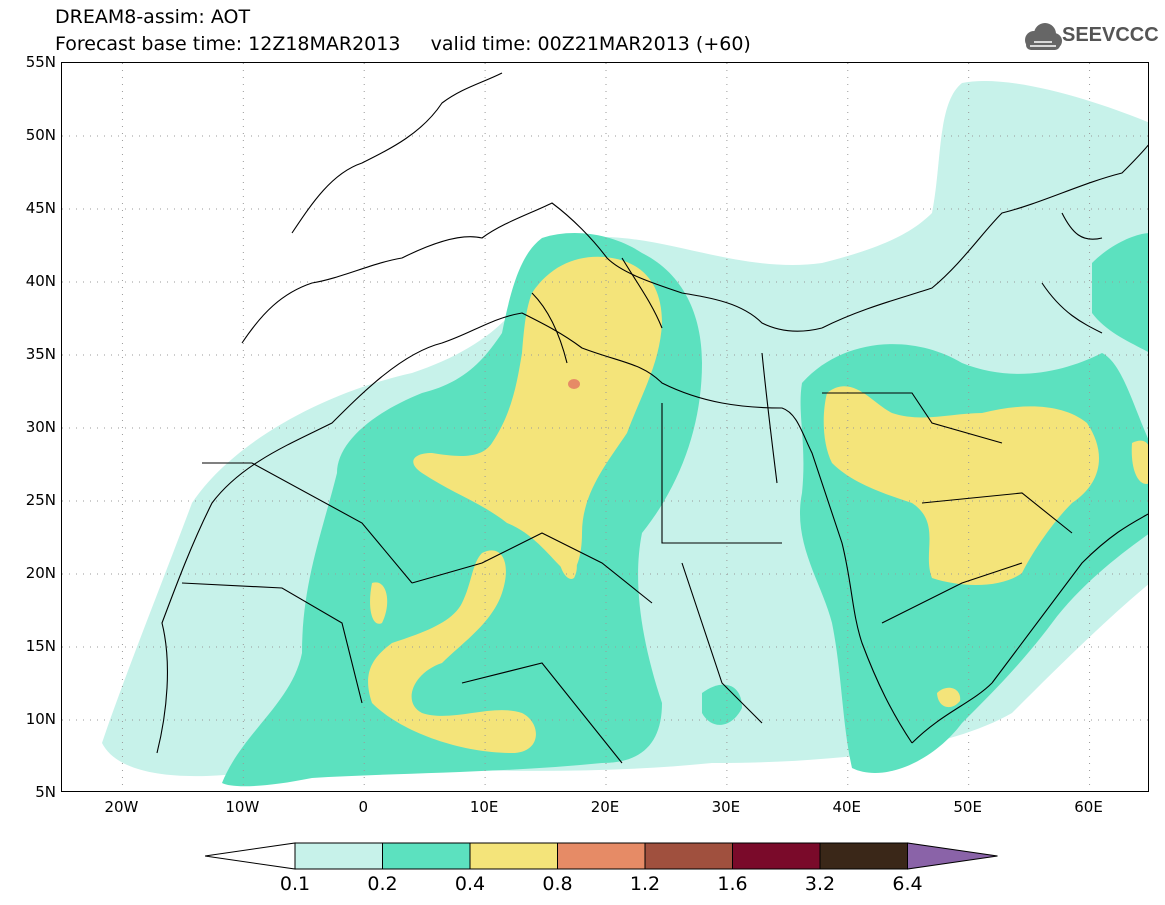 The image size is (1165, 905). What do you see at coordinates (382, 884) in the screenshot?
I see `colorbar-label: 0.2` at bounding box center [382, 884].